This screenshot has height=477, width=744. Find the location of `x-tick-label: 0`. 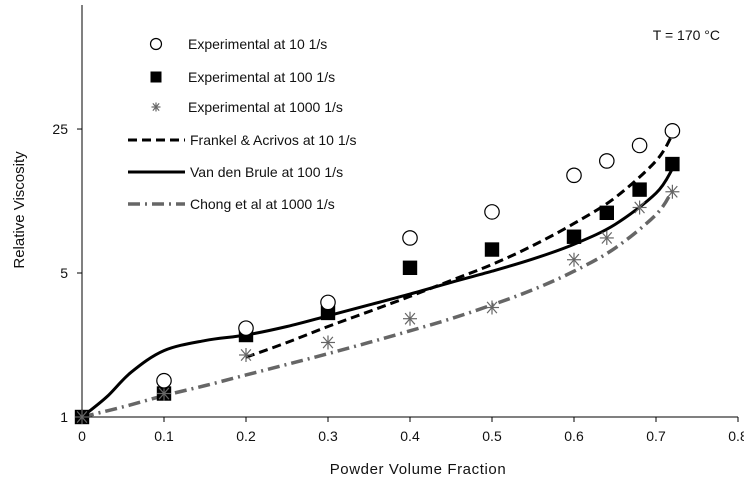

x-tick-label: 0 is located at coordinates (82, 436).